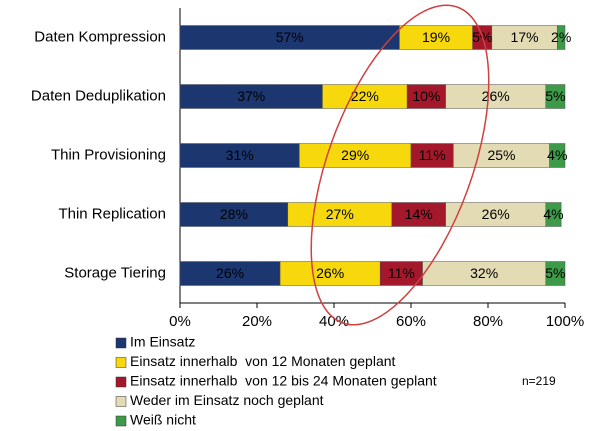  What do you see at coordinates (411, 321) in the screenshot?
I see `x-tick-label: 60%` at bounding box center [411, 321].